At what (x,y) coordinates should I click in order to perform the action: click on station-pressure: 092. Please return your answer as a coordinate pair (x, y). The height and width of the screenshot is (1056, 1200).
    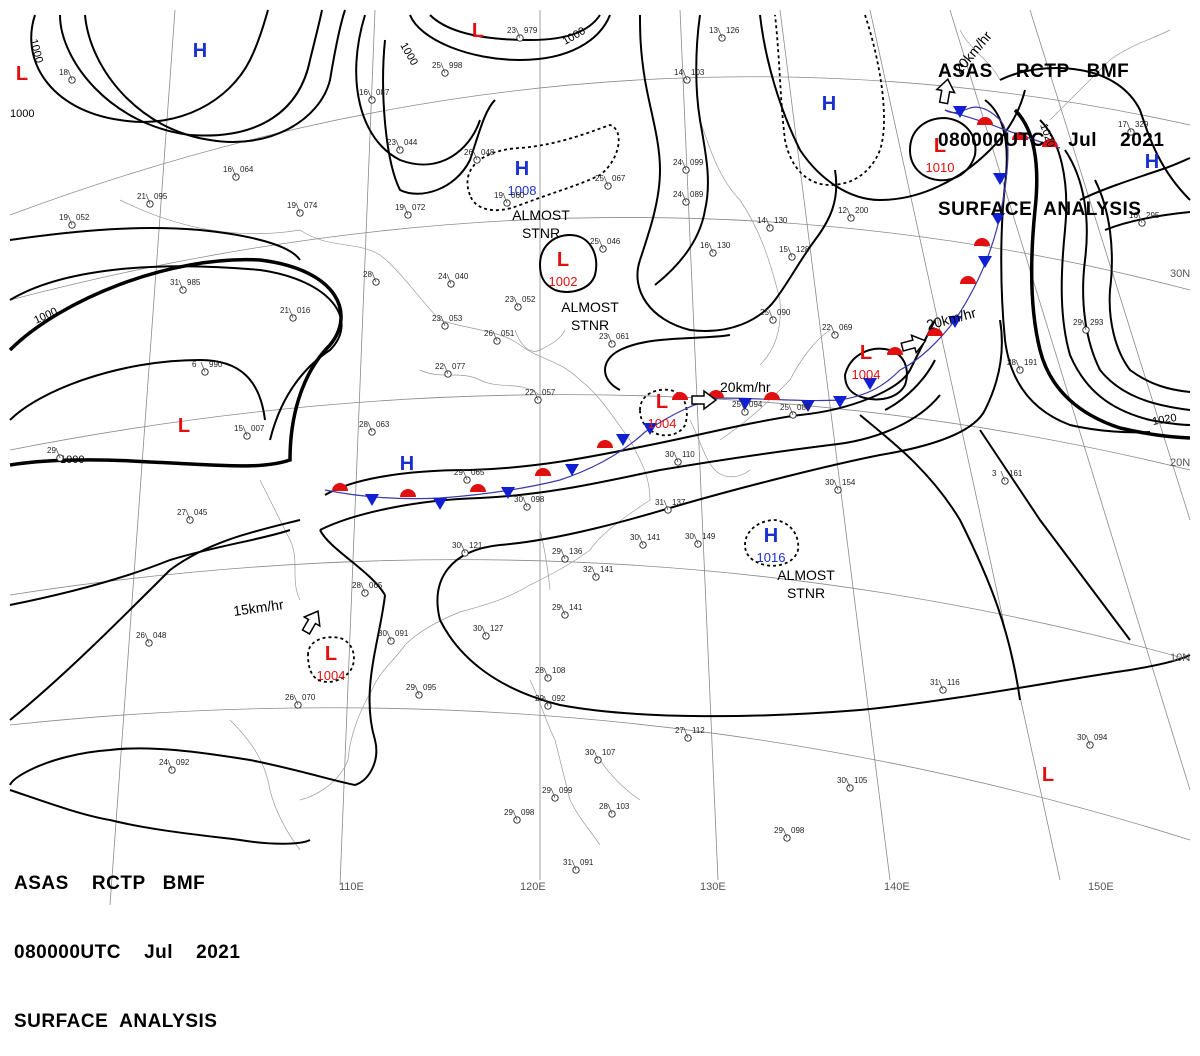
    Looking at the image, I should click on (559, 698).